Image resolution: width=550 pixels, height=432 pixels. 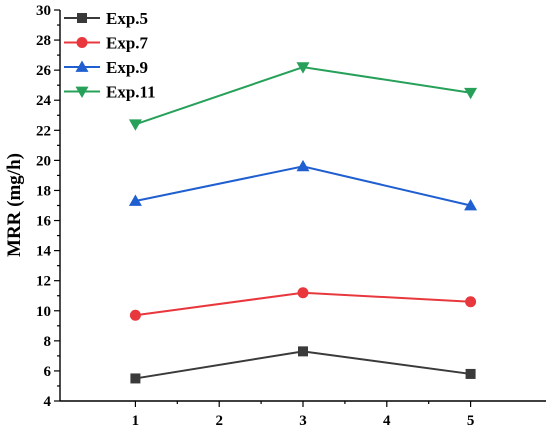 I want to click on x-tick-label: 4, so click(x=387, y=421).